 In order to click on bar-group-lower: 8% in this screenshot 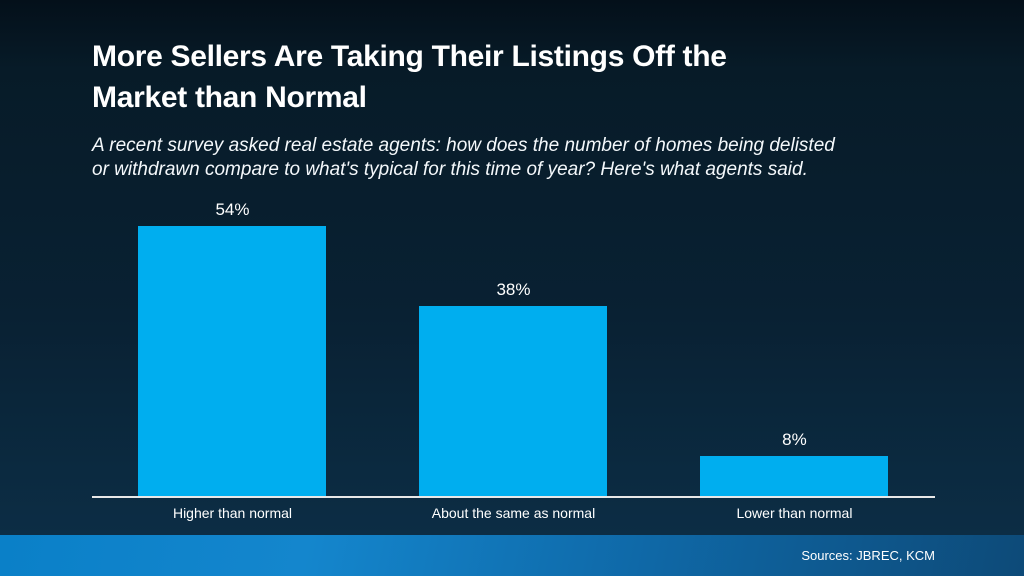, I will do `click(794, 346)`.